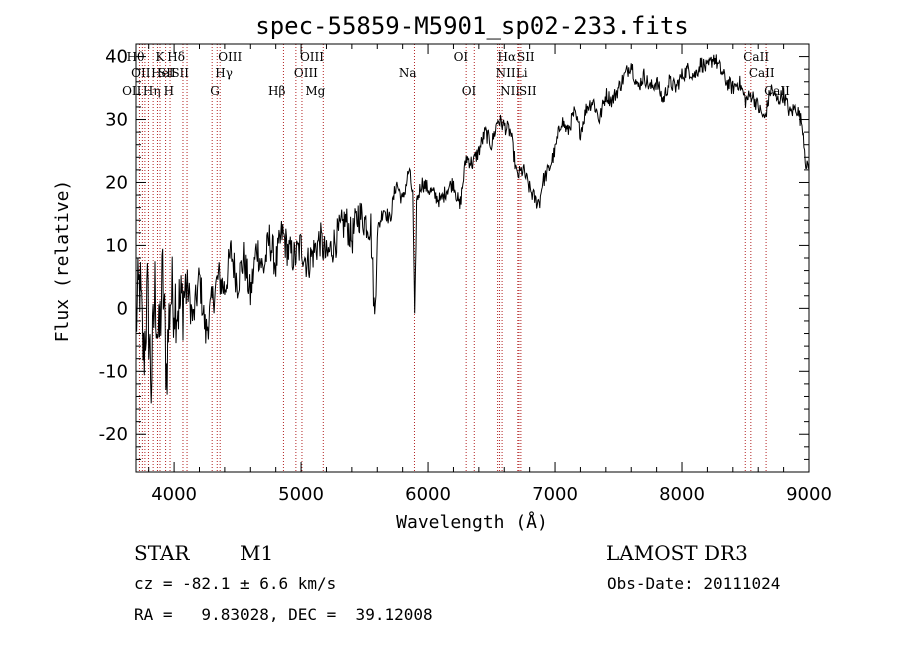 This screenshot has height=649, width=900. What do you see at coordinates (471, 26) in the screenshot?
I see `chart-title: spec-55859-M5901_sp02-233.fits` at bounding box center [471, 26].